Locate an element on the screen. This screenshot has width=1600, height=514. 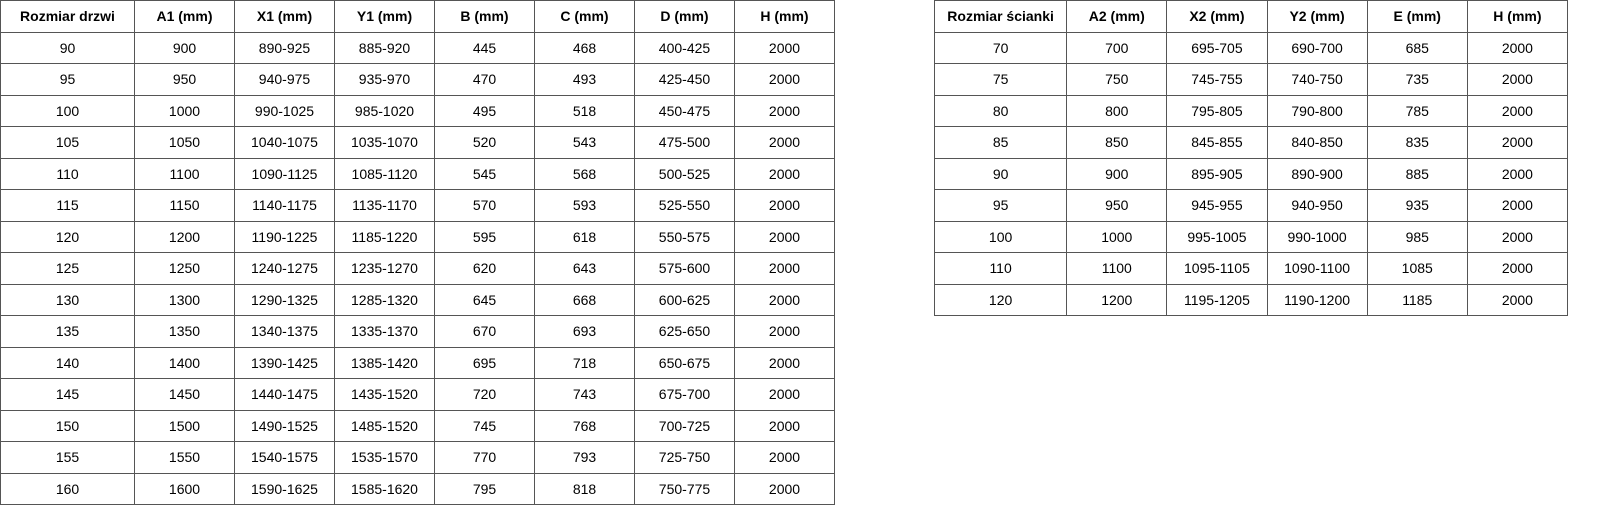
table-cell: 785 is located at coordinates (1417, 110).